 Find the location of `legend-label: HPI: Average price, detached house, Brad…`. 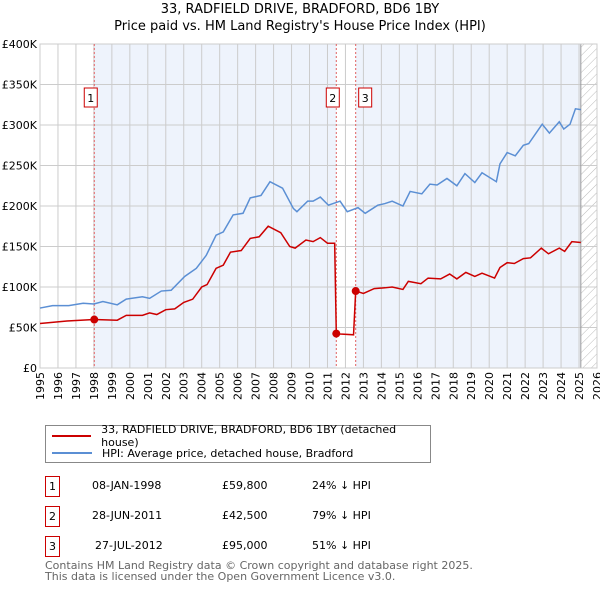

legend-label: HPI: Average price, detached house, Brad… is located at coordinates (228, 453).